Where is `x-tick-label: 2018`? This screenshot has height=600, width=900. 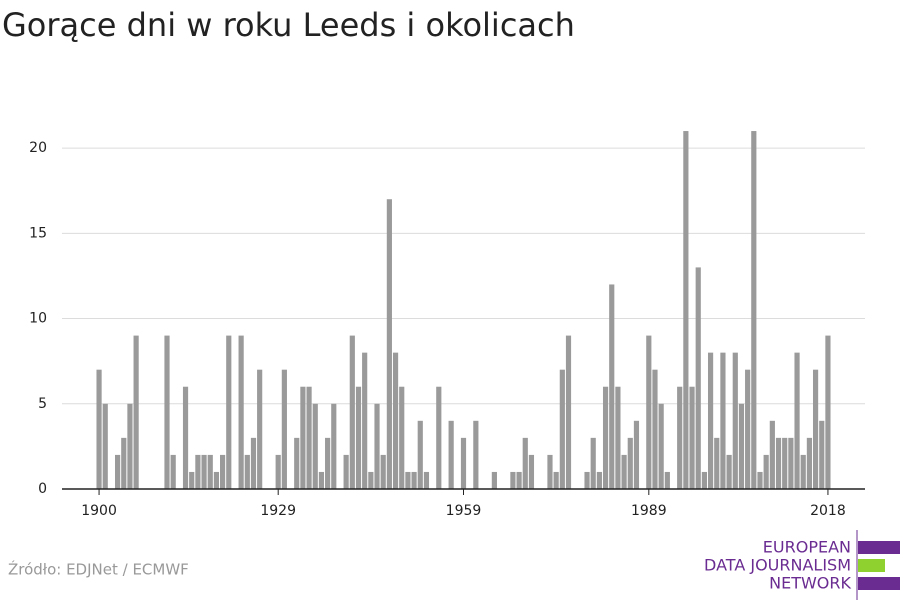 x-tick-label: 2018 is located at coordinates (828, 511).